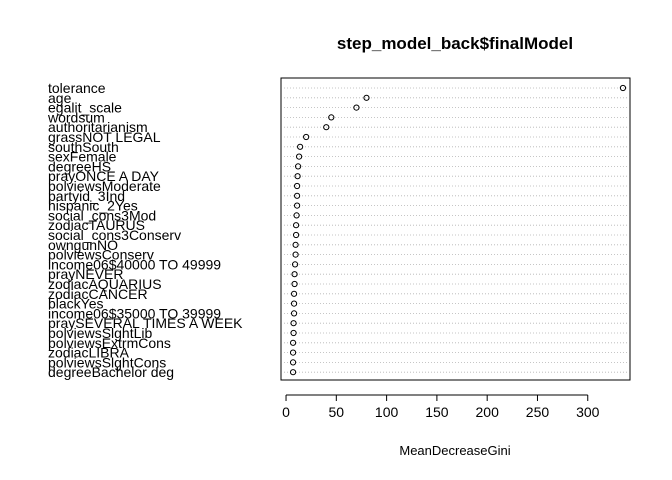  What do you see at coordinates (454, 450) in the screenshot?
I see `x-axis-label: MeanDecreaseGini` at bounding box center [454, 450].